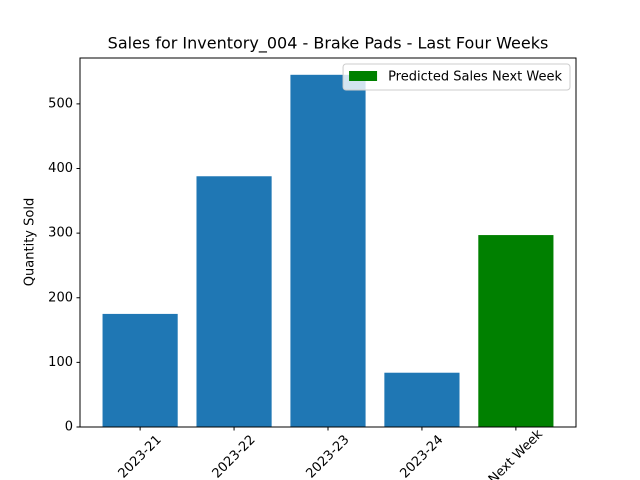 The width and height of the screenshot is (640, 480). What do you see at coordinates (60, 297) in the screenshot?
I see `y-tick-label: 200` at bounding box center [60, 297].